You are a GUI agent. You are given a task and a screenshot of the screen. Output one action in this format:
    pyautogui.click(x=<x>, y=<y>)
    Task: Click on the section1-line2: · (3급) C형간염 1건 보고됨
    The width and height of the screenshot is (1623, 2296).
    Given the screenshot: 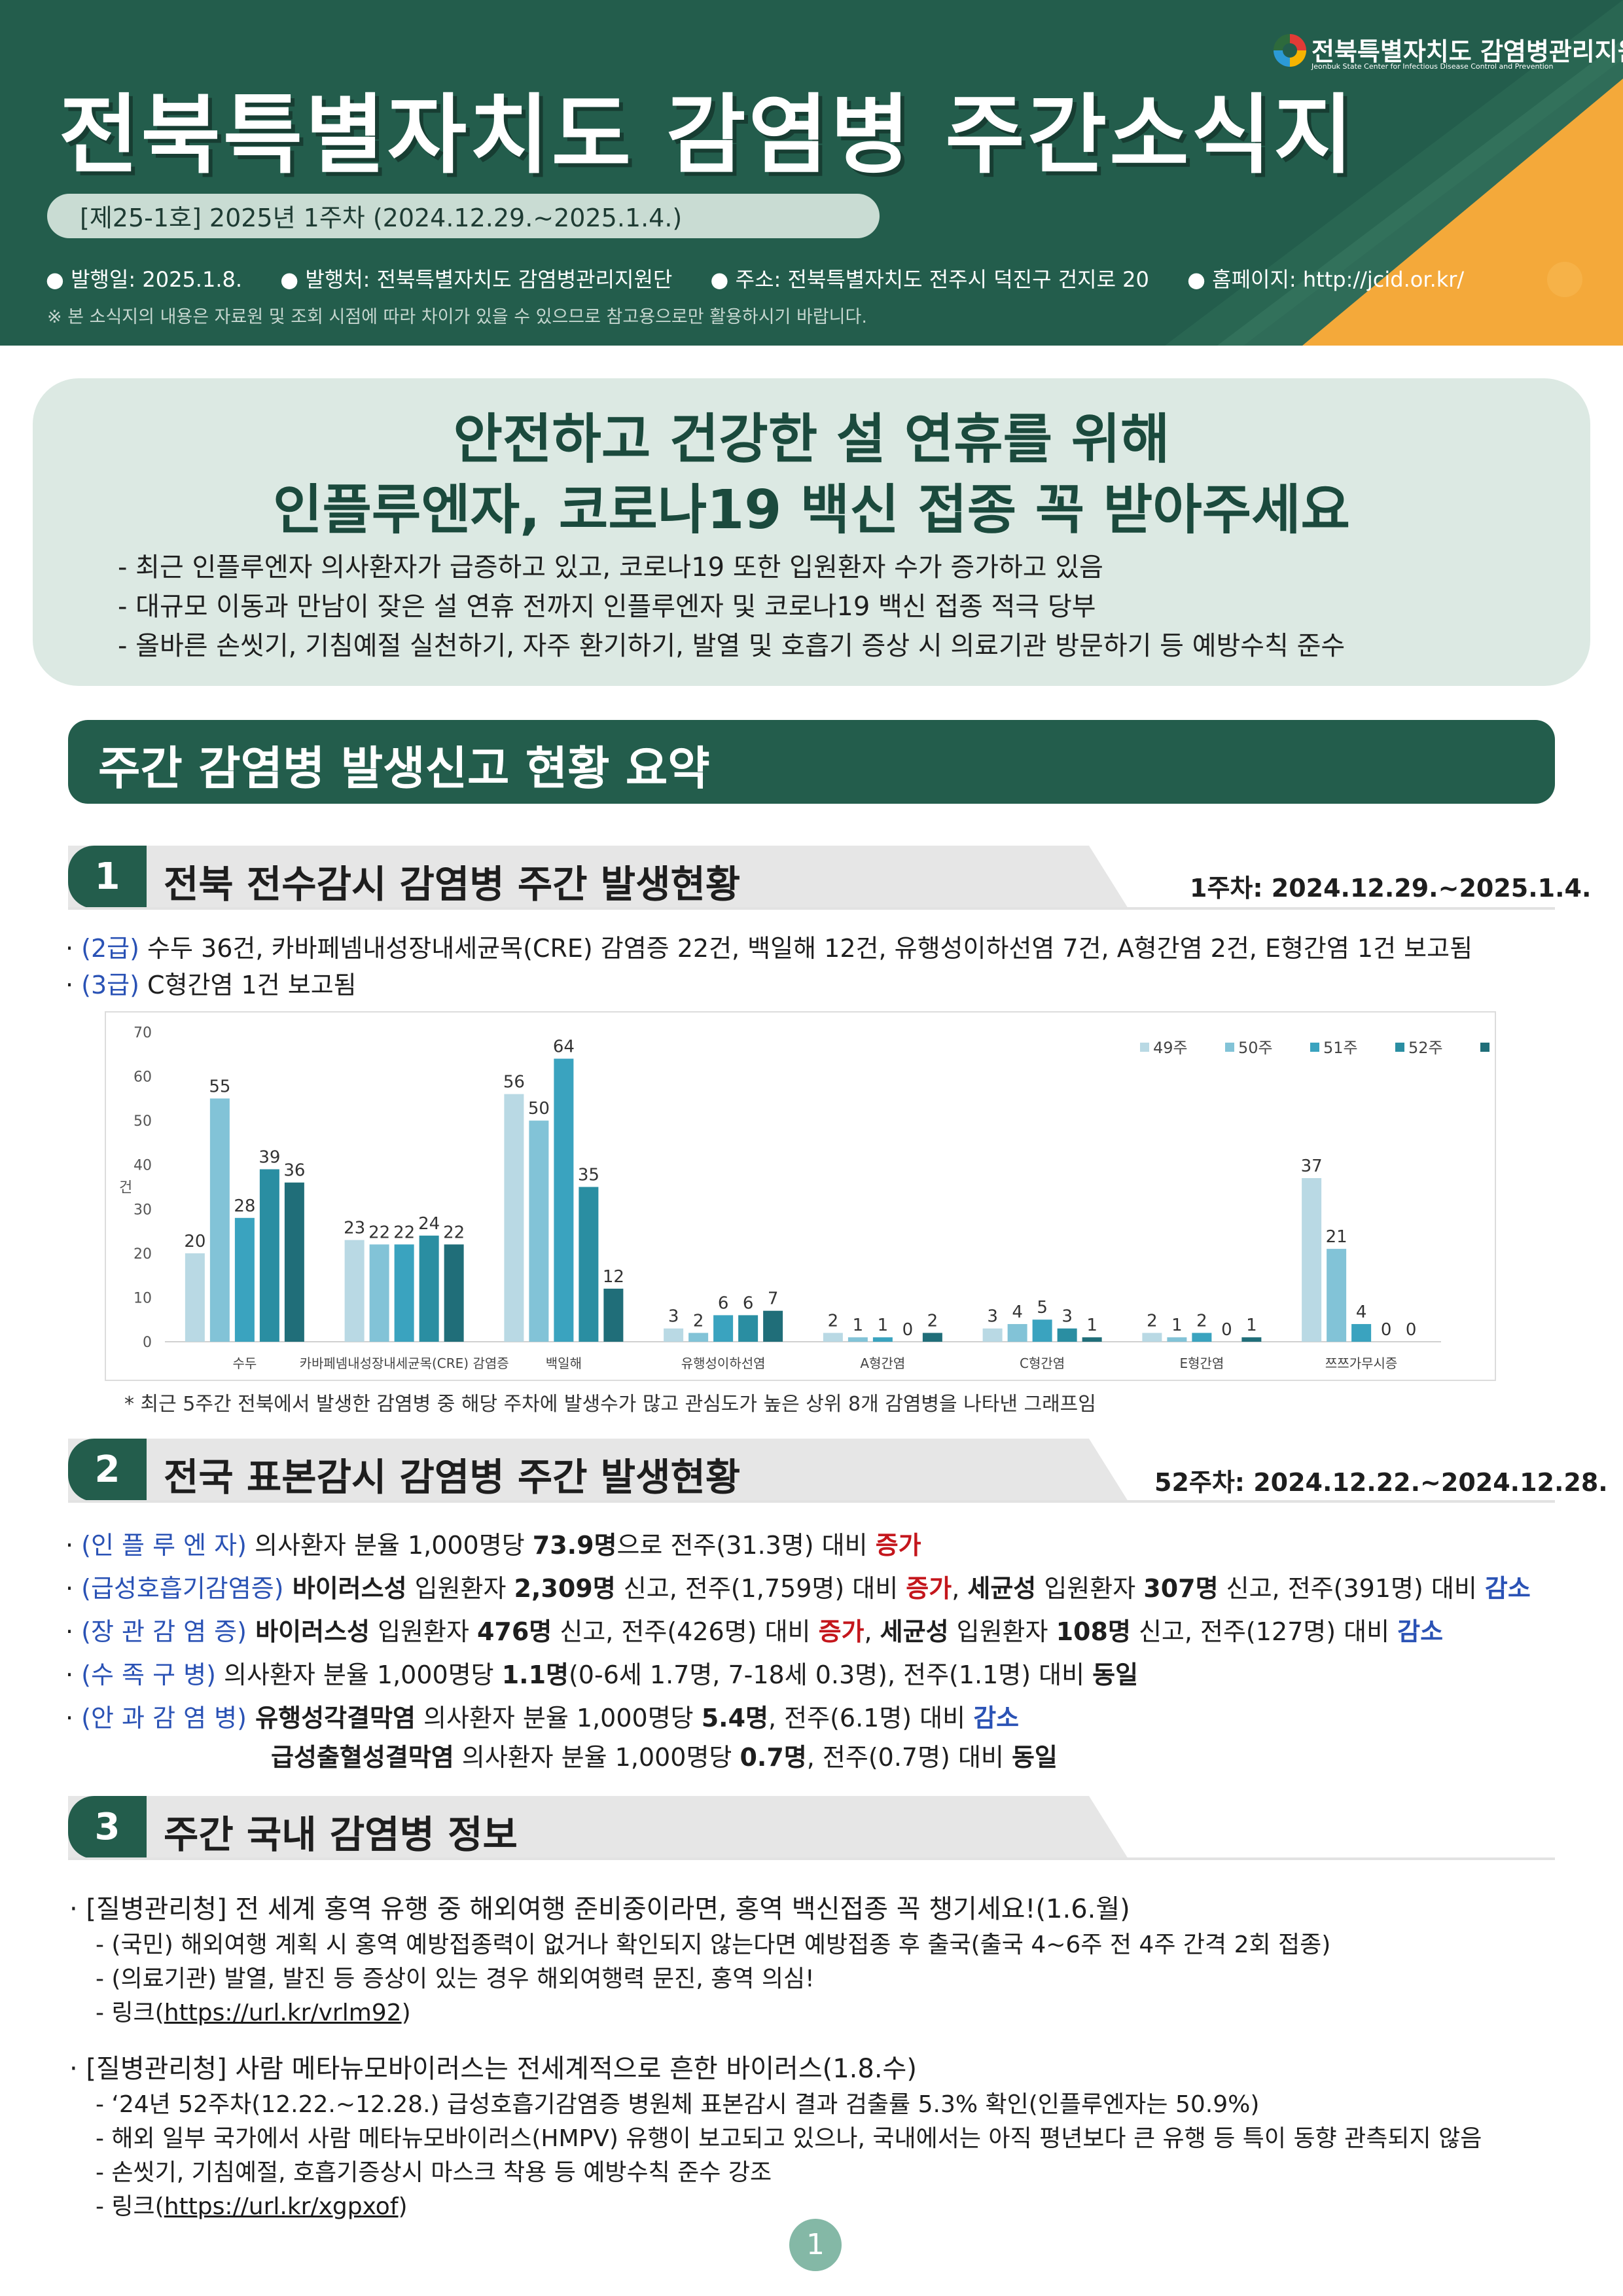 What is the action you would take?
    pyautogui.click(x=211, y=985)
    